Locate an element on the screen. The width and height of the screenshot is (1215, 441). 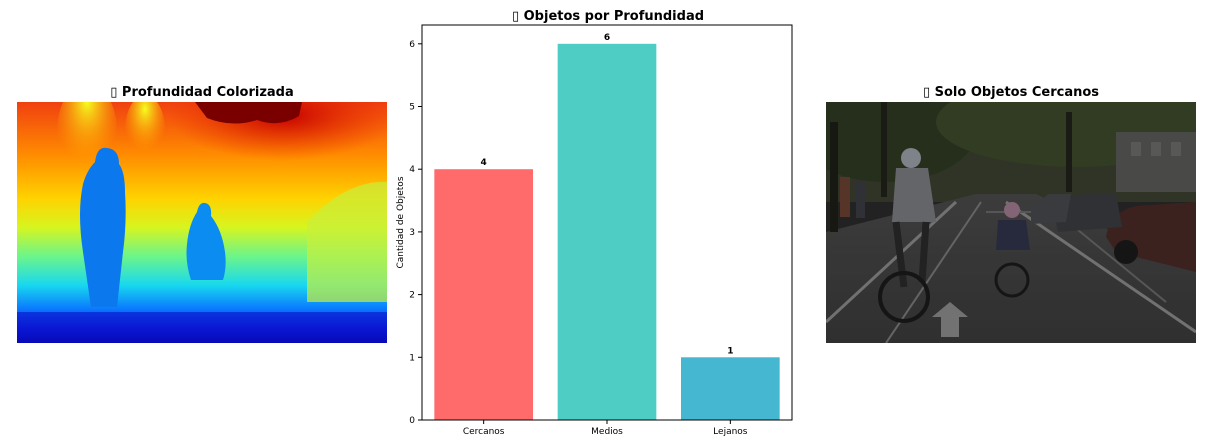
bar-medios is located at coordinates (607, 232).